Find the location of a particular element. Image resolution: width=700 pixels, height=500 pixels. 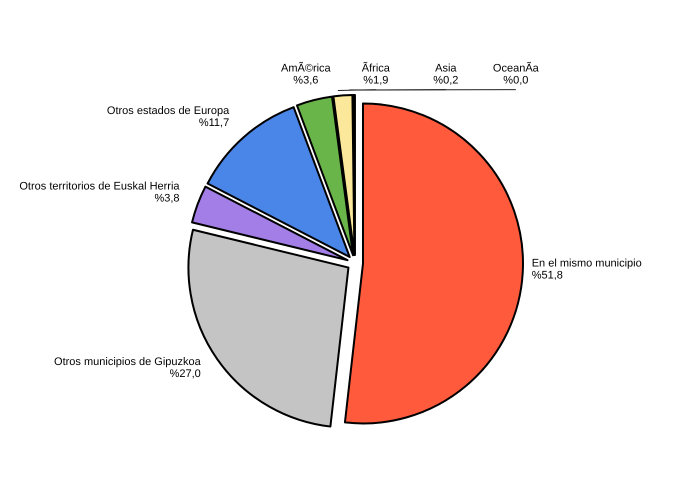

slice-label: Otros estados de Europa is located at coordinates (168, 110).